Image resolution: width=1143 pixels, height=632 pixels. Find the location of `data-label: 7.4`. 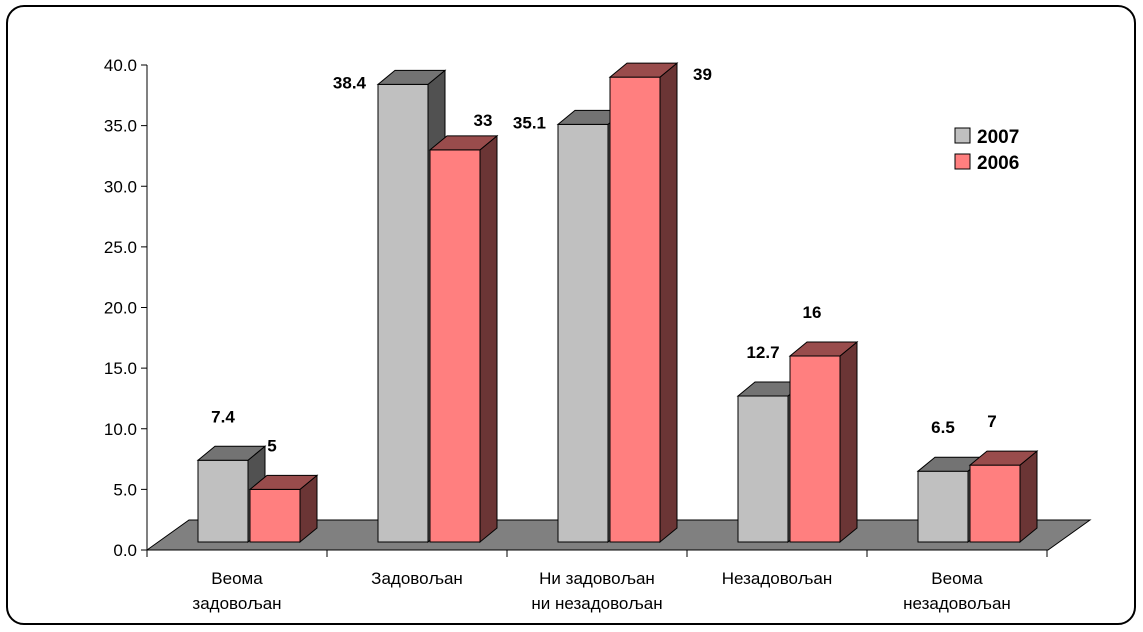

data-label: 7.4 is located at coordinates (223, 416).